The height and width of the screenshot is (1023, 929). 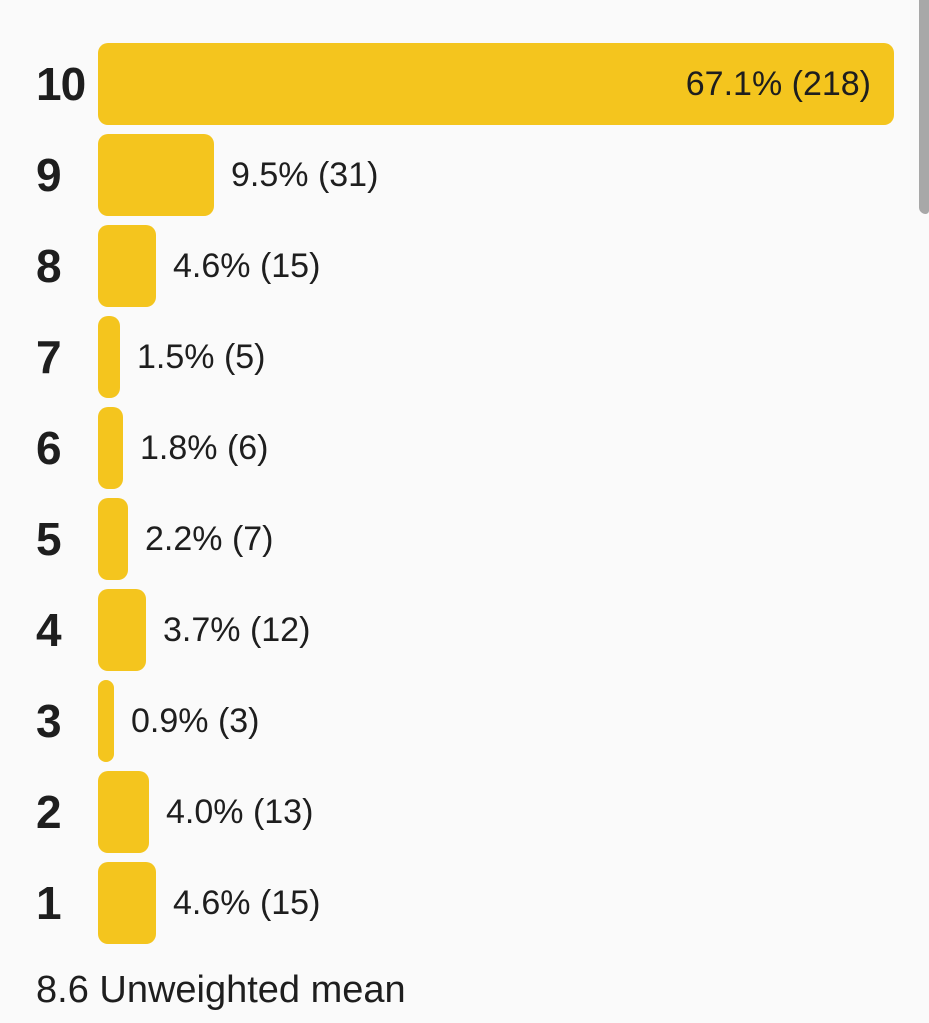 What do you see at coordinates (49, 266) in the screenshot?
I see `rating-label: 8` at bounding box center [49, 266].